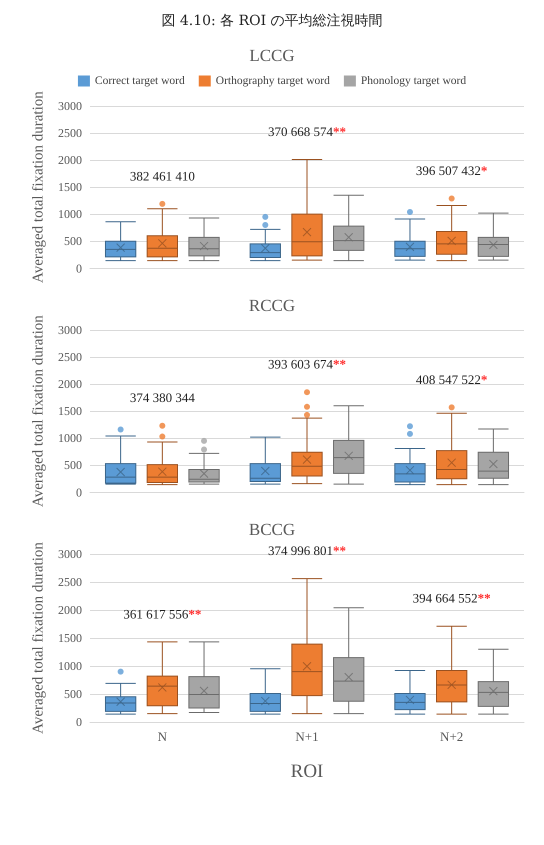  I want to click on annotation: 370 668 574**, so click(307, 132).